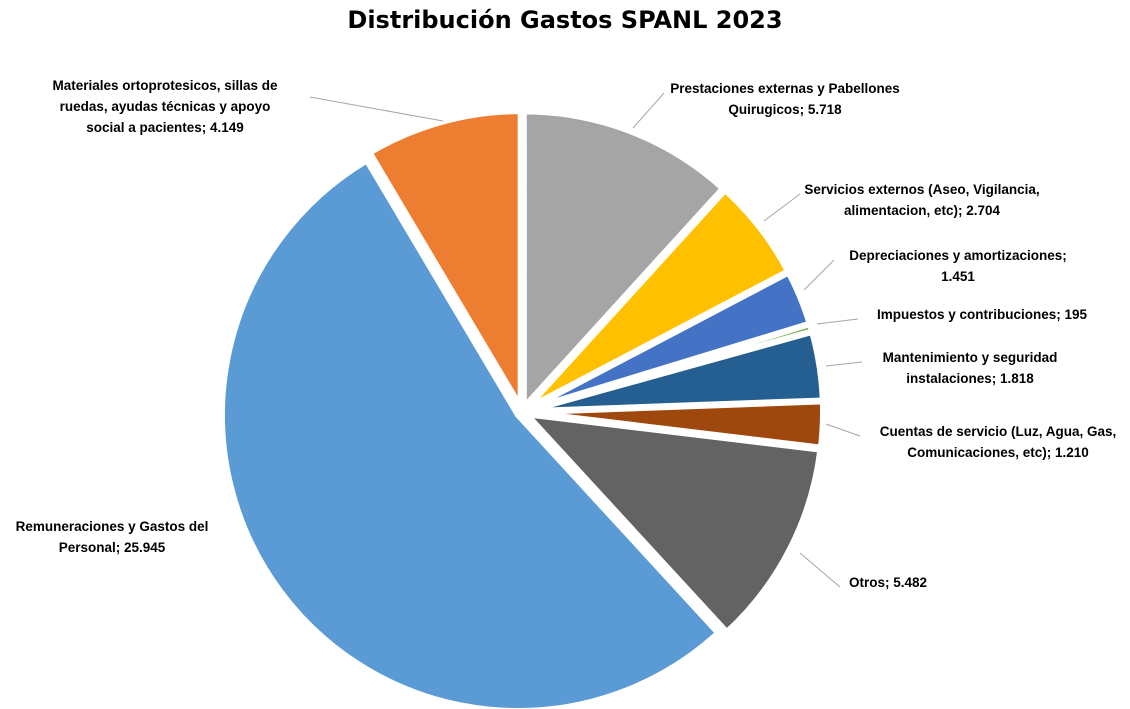 The height and width of the screenshot is (709, 1130). What do you see at coordinates (445, 259) in the screenshot?
I see `pie-slice-materiales-ortoprotesicos-sillas-de-ruedas-ayudas-tecnicas-y-apoyo-social-a-pacientes` at bounding box center [445, 259].